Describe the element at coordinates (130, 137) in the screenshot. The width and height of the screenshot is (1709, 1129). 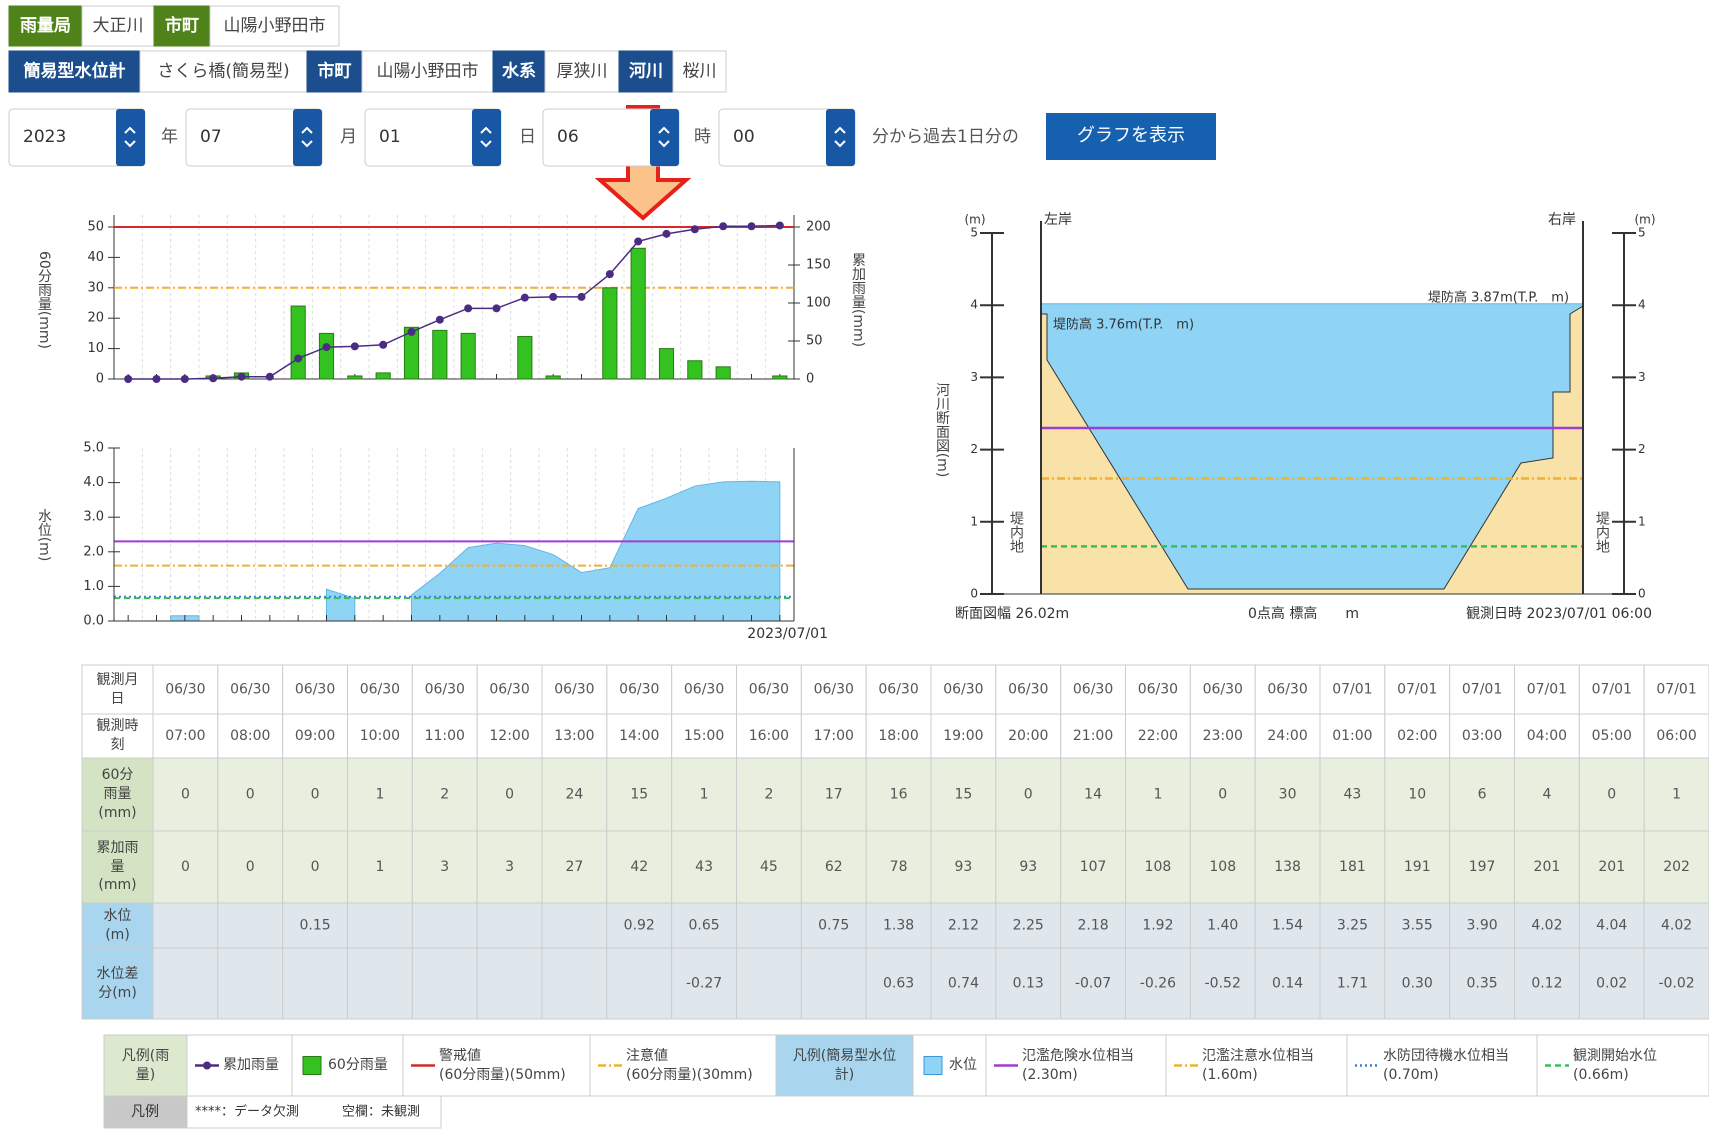
I see `select-handle` at that location.